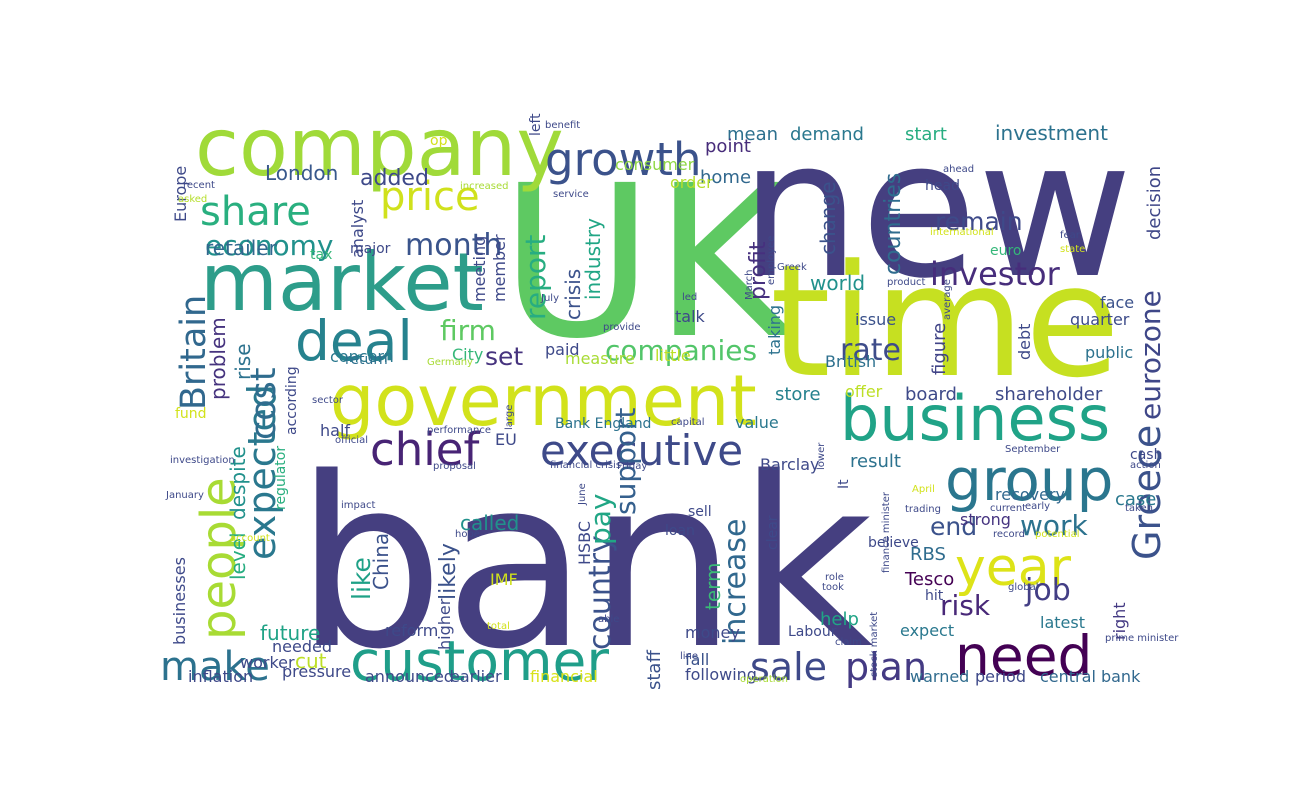 Image resolution: width=1300 pixels, height=800 pixels. Describe the element at coordinates (354, 341) in the screenshot. I see `word-deal: deal` at that location.